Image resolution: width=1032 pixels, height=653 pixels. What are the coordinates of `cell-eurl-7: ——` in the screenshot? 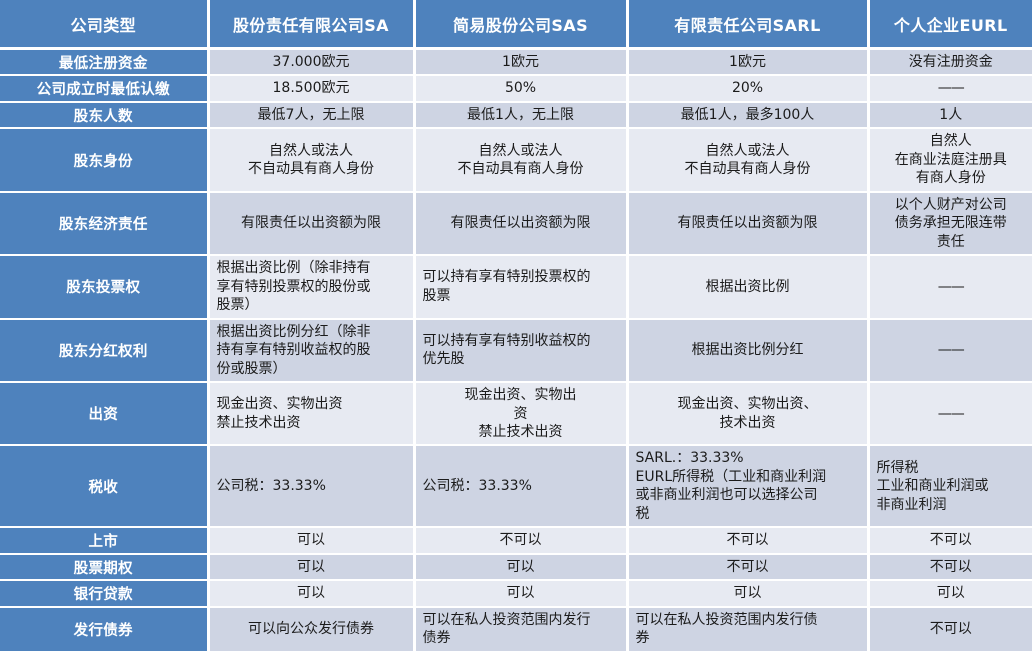 It's located at (950, 414).